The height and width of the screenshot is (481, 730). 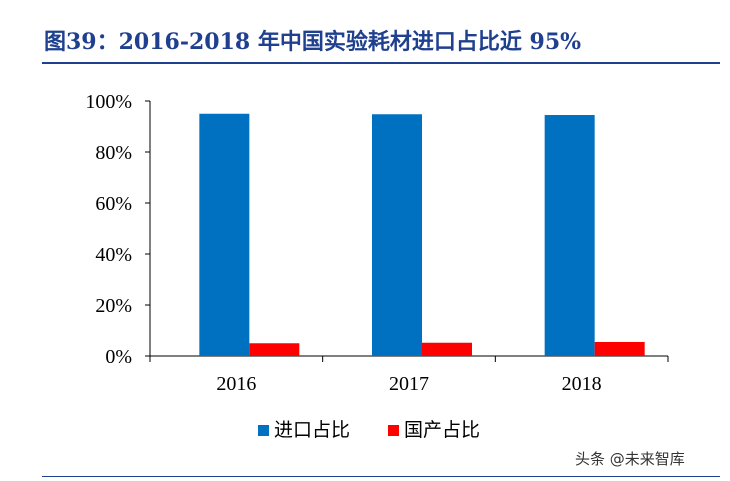 I want to click on y-tick-label: 20%, so click(x=113, y=306).